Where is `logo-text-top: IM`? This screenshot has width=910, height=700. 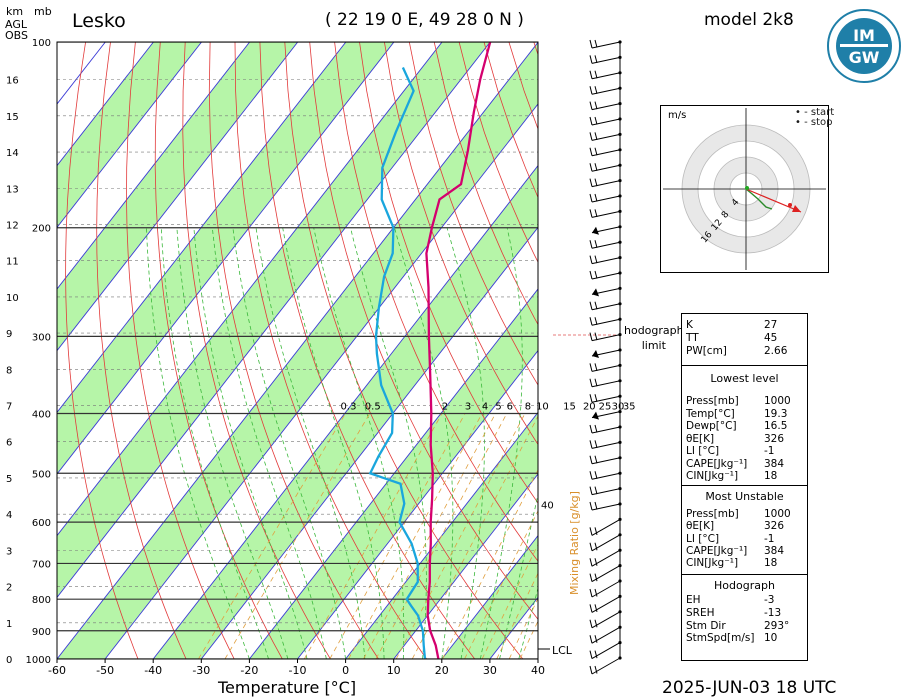 logo-text-top: IM is located at coordinates (864, 35).